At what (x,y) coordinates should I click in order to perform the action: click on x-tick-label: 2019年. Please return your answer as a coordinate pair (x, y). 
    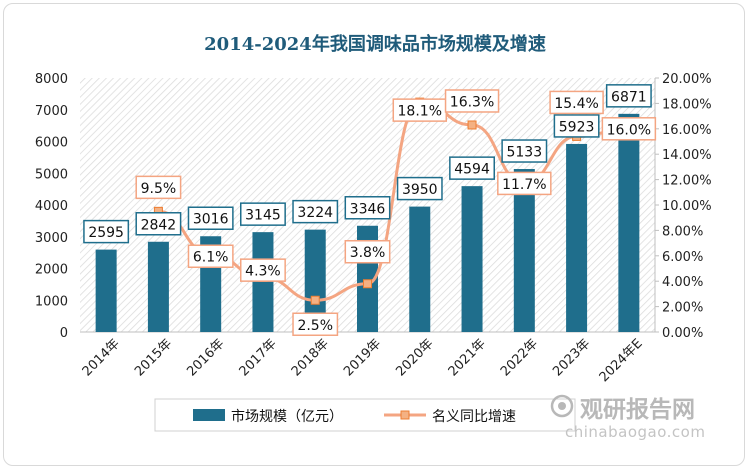
    Looking at the image, I should click on (362, 357).